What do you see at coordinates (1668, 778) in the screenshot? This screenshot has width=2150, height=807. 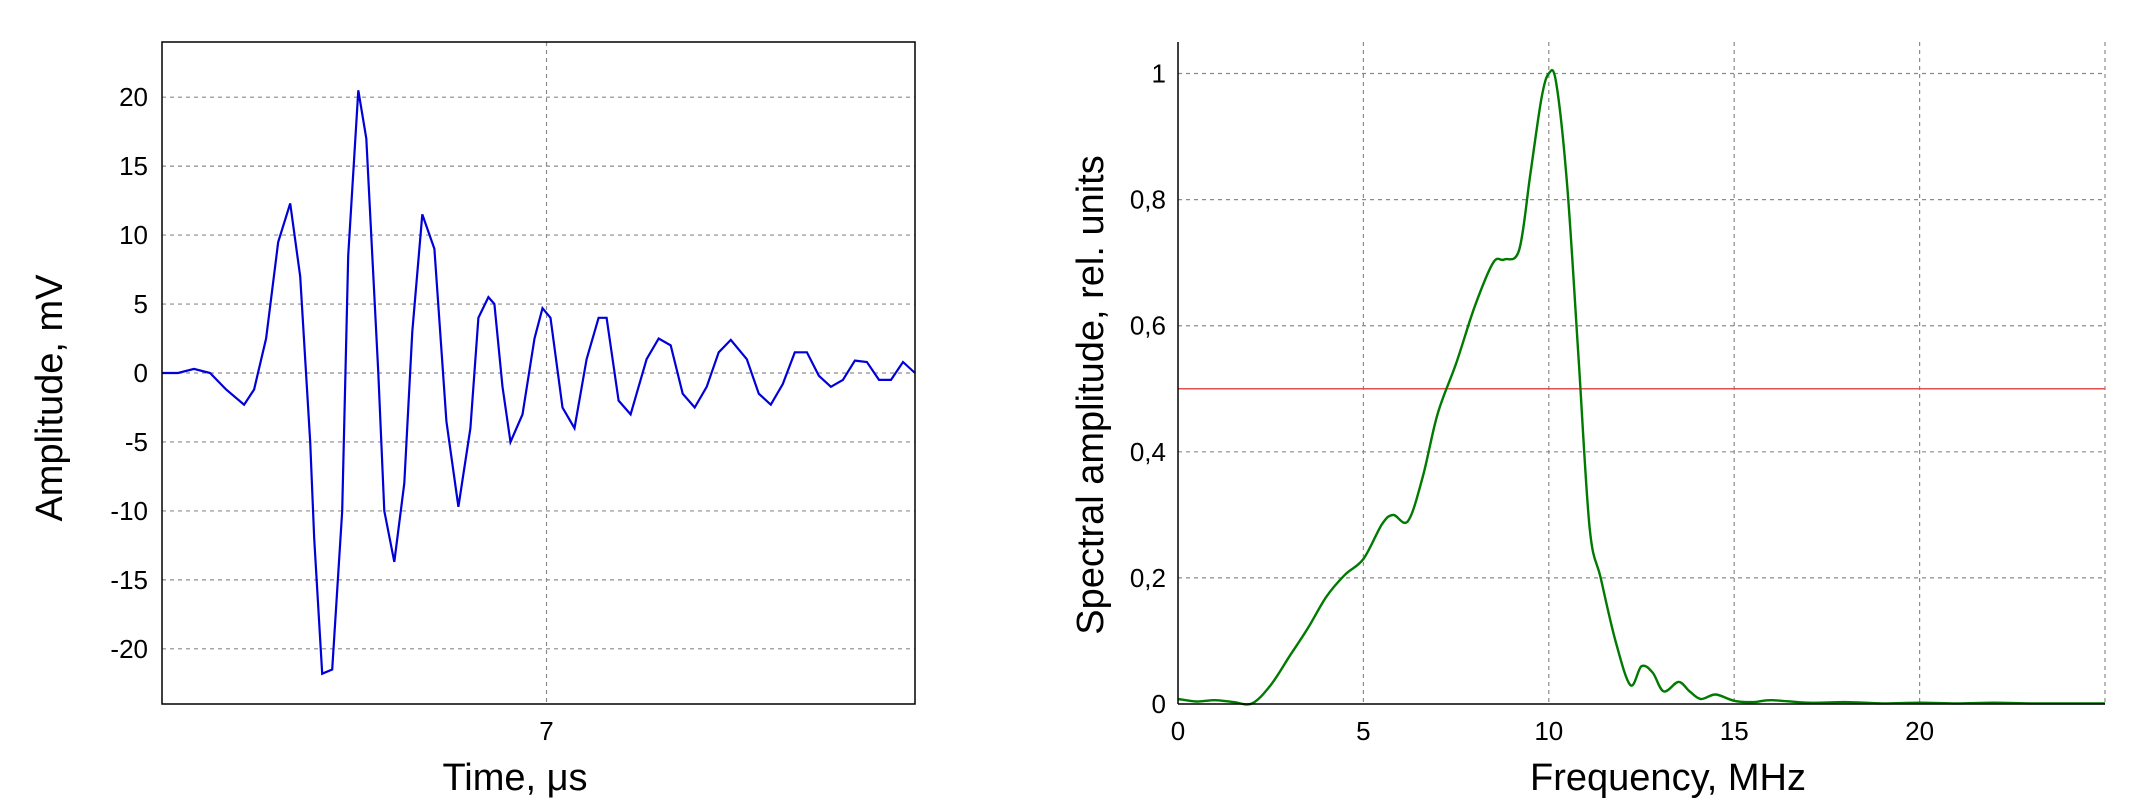 I see `frequency-spectrum-x-axis-label: Frequency, MHz` at bounding box center [1668, 778].